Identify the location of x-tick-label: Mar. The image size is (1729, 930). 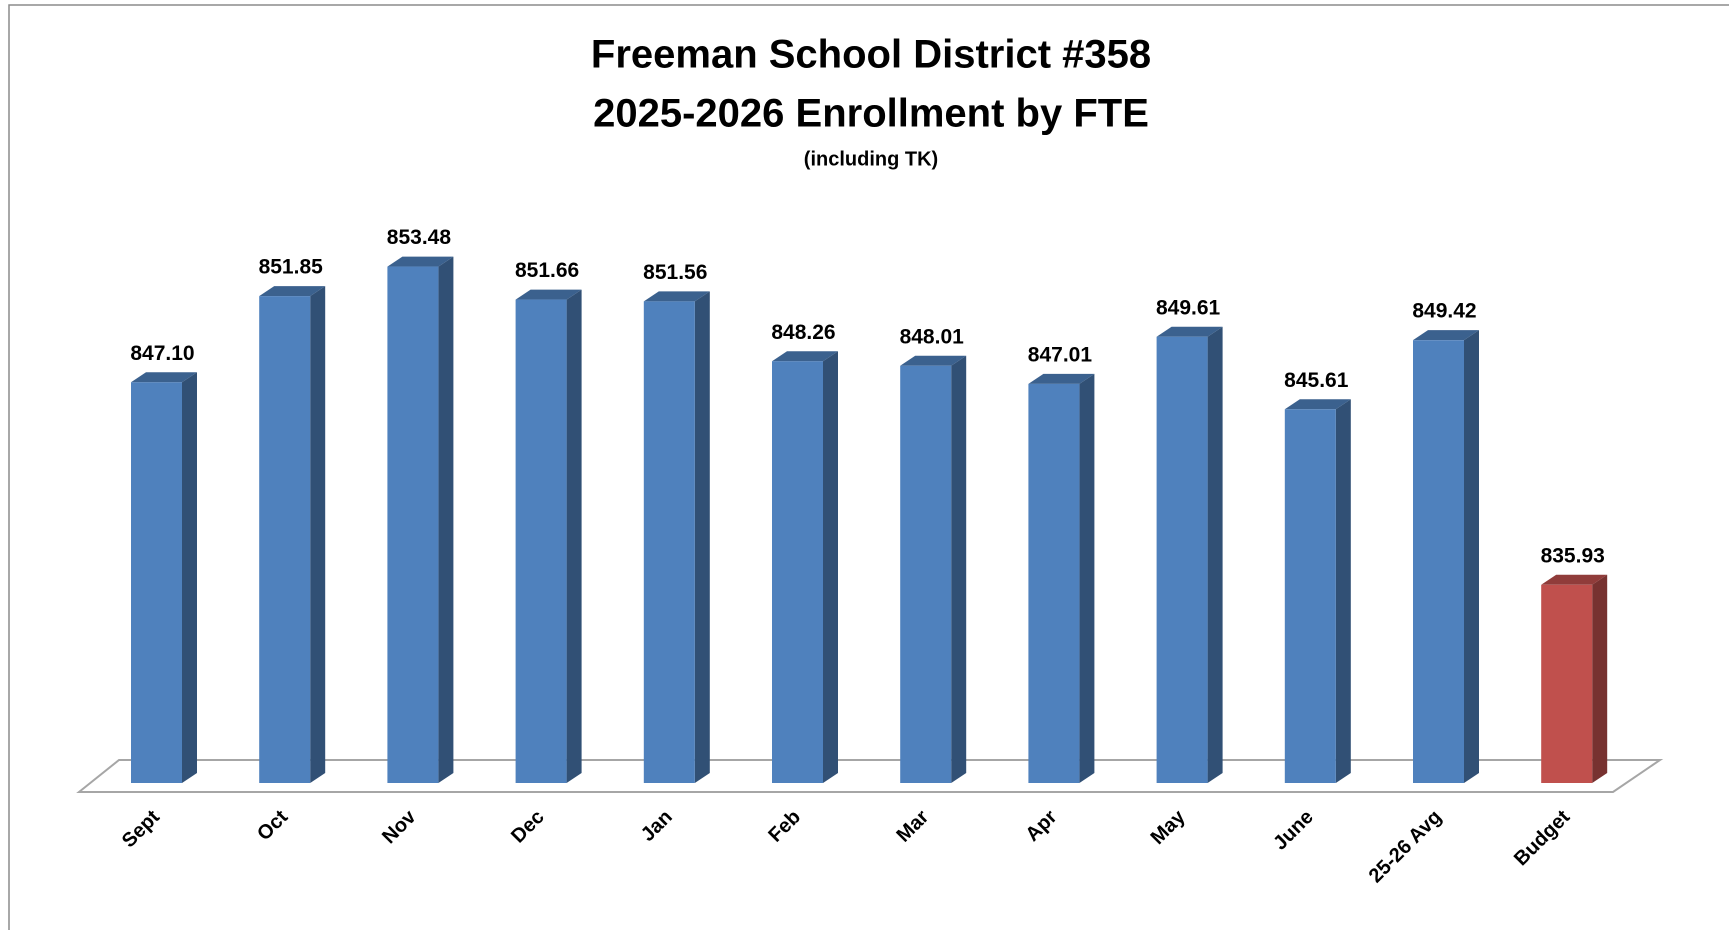
(913, 826).